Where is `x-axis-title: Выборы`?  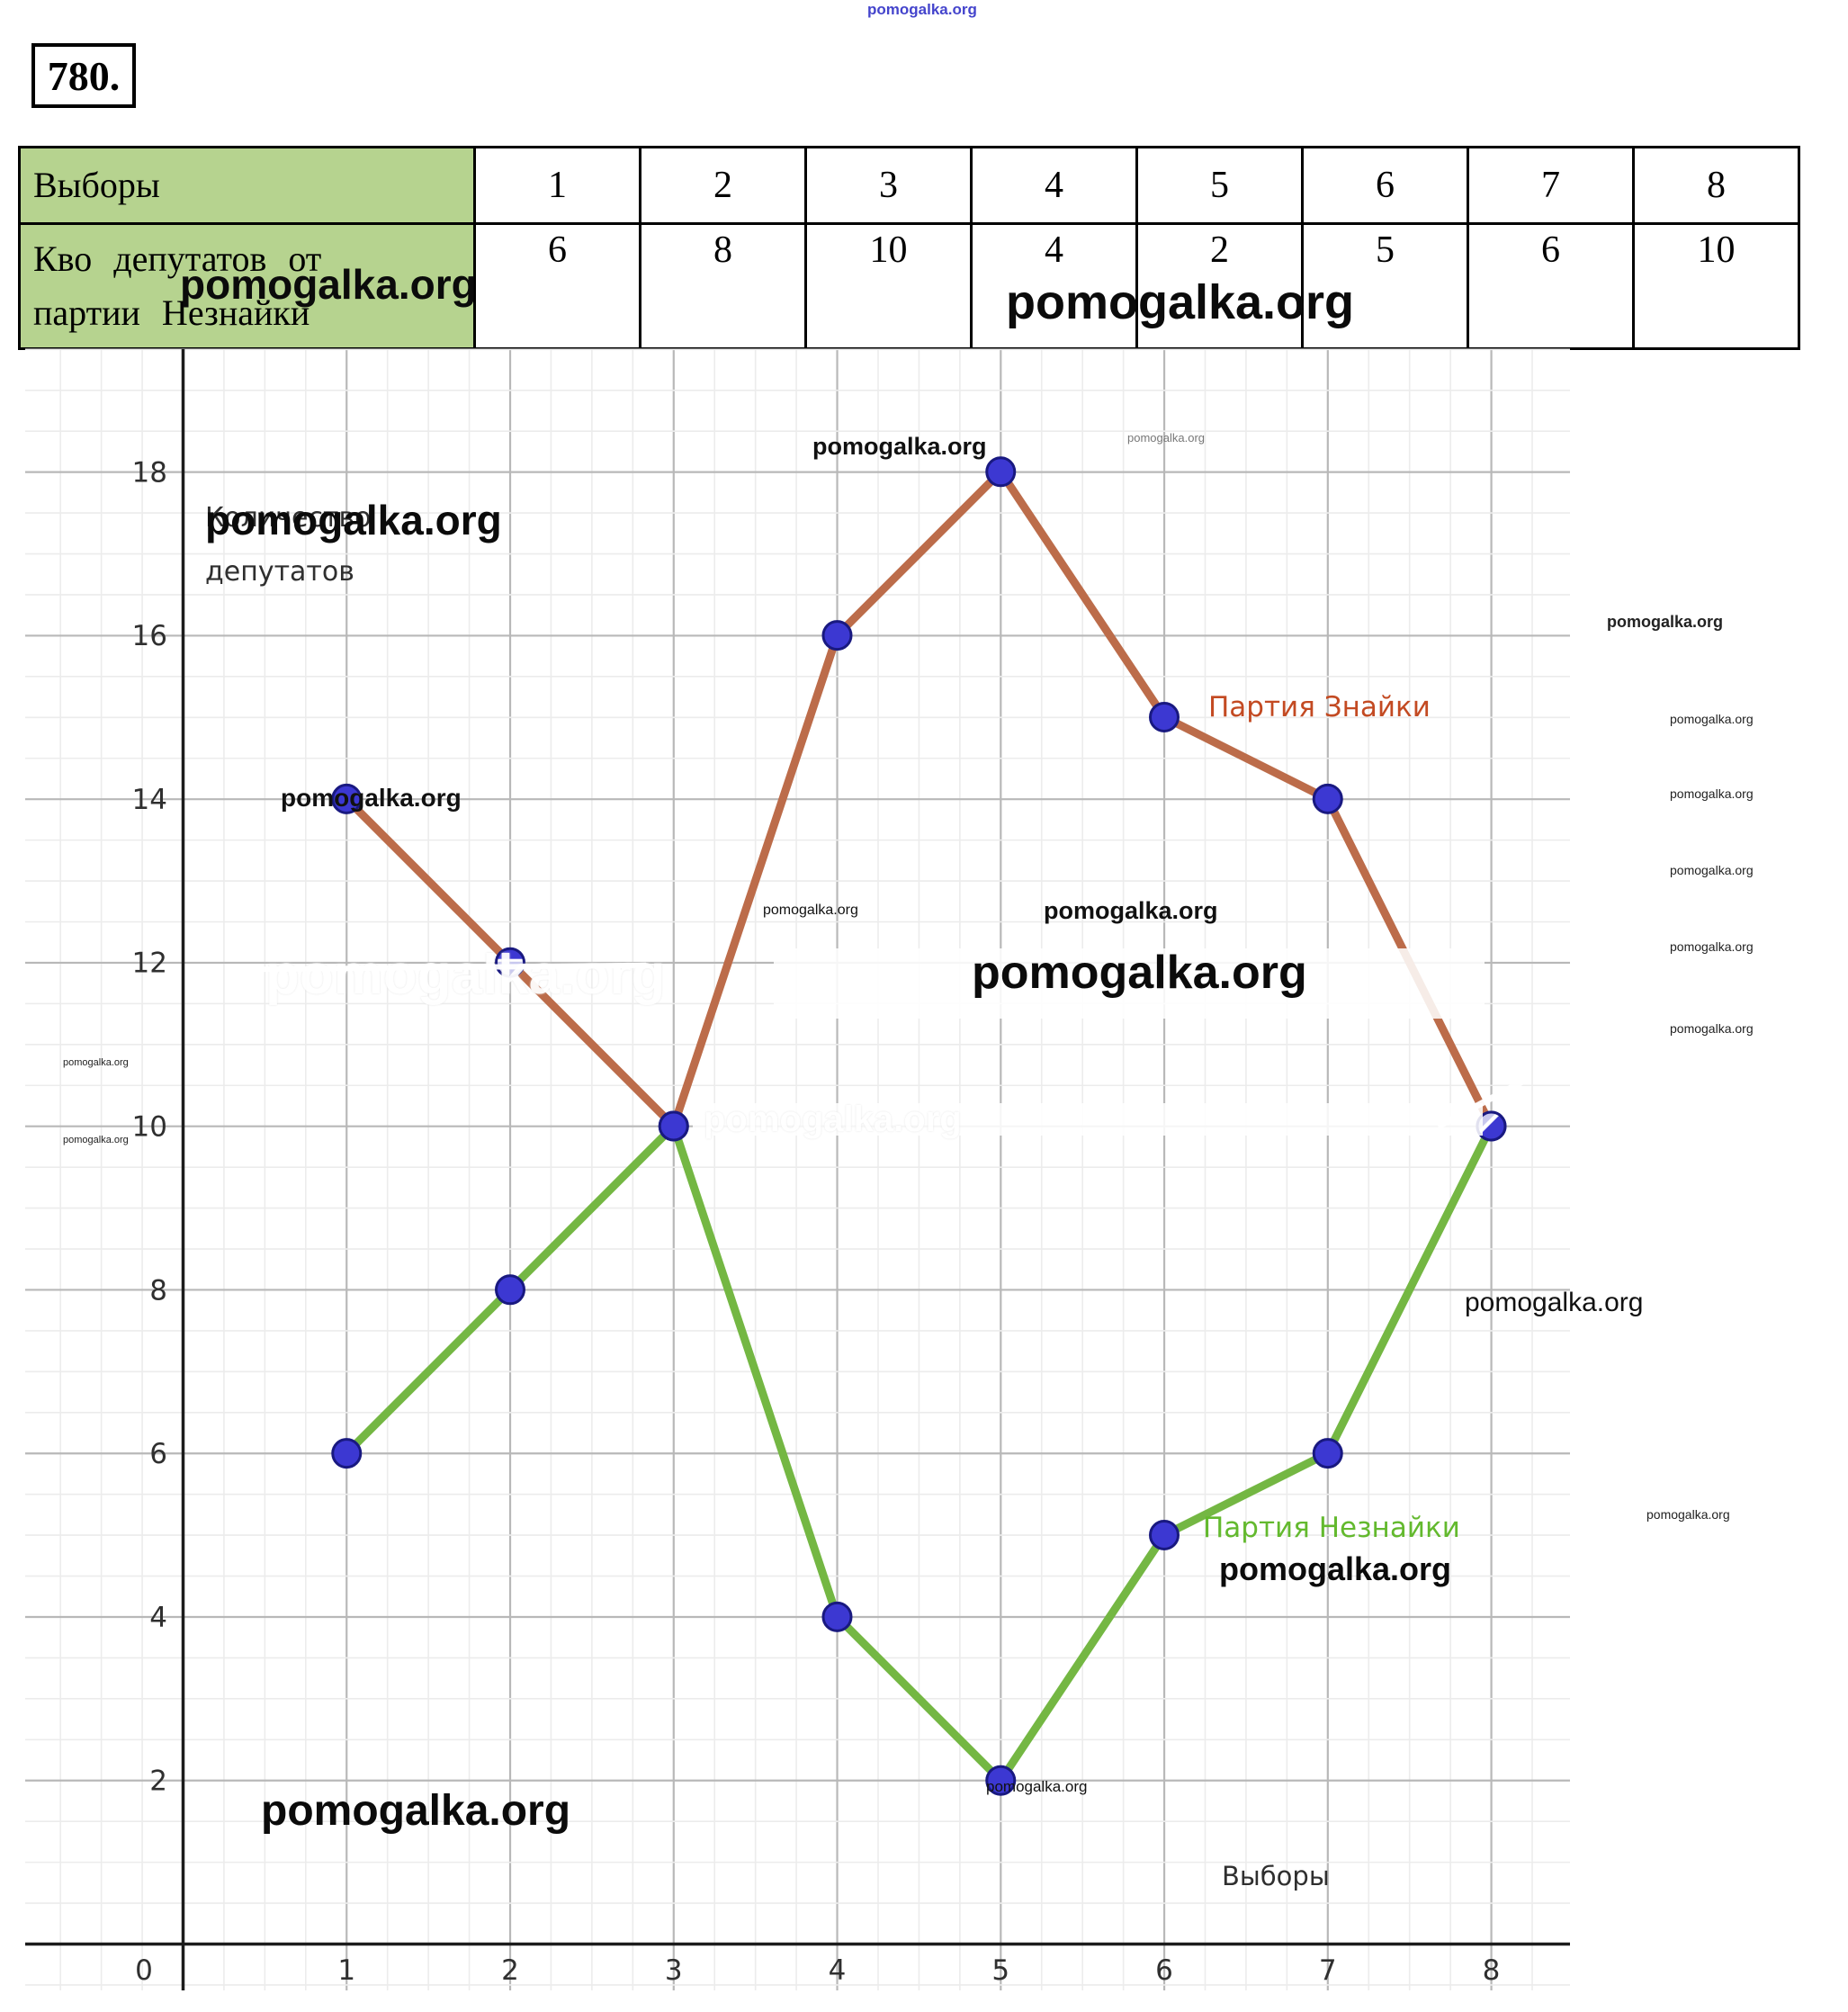
x-axis-title: Выборы is located at coordinates (1276, 1876).